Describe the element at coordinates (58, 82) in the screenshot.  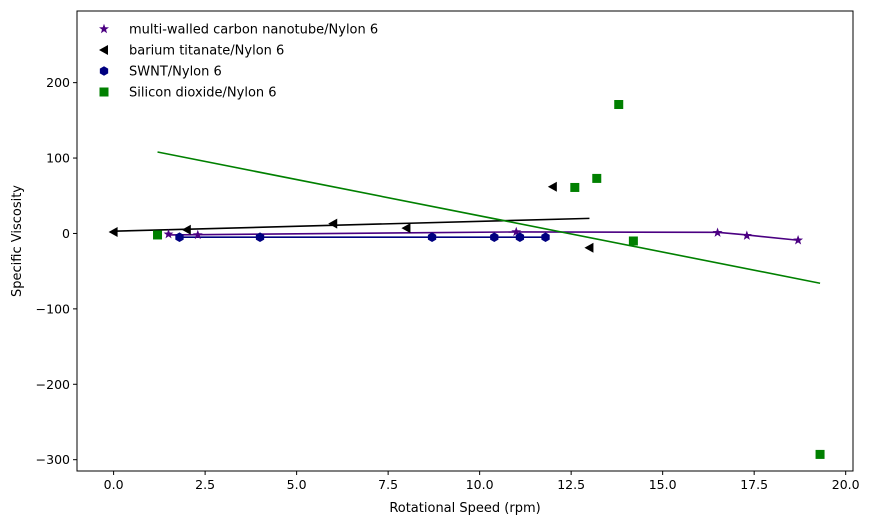
I see `y-tick-label: 200` at that location.